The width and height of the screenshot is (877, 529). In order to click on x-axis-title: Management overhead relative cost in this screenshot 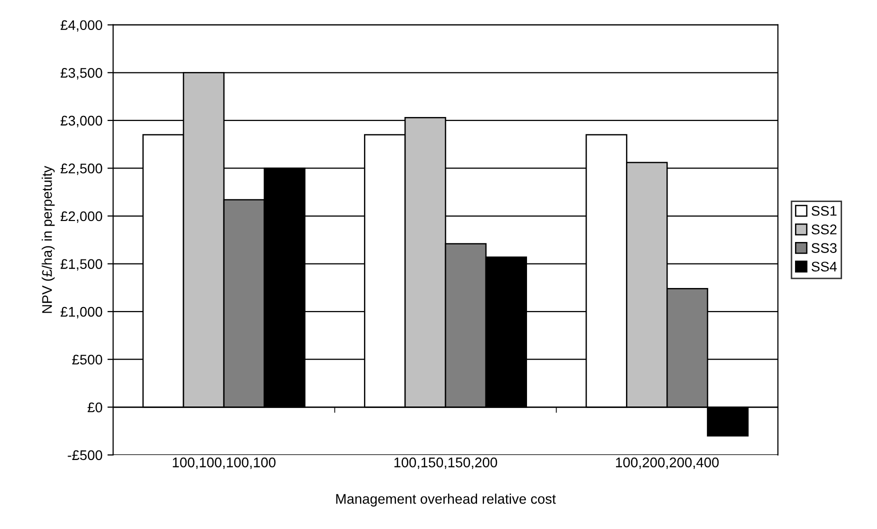, I will do `click(446, 500)`.